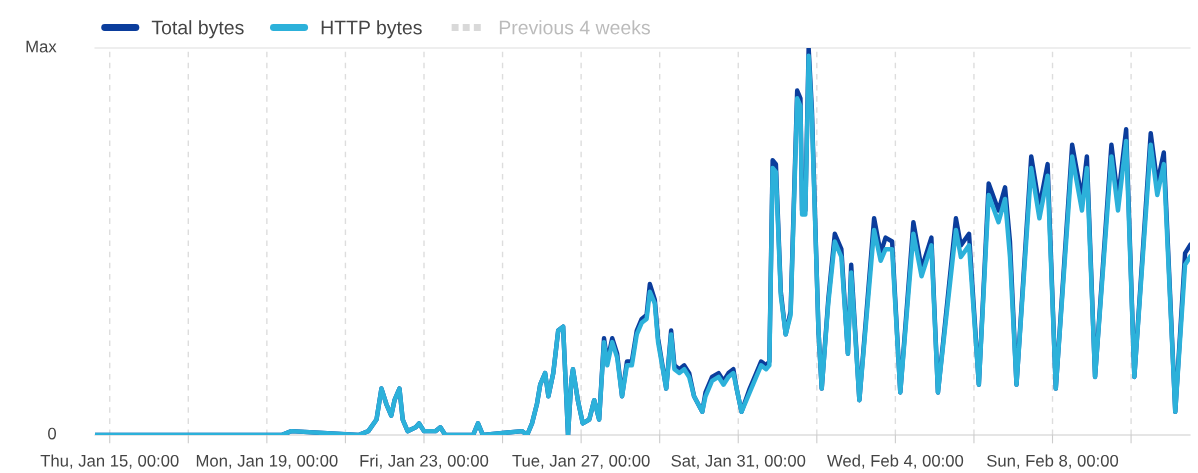  Describe the element at coordinates (574, 27) in the screenshot. I see `legend-label: Previous 4 weeks` at that location.